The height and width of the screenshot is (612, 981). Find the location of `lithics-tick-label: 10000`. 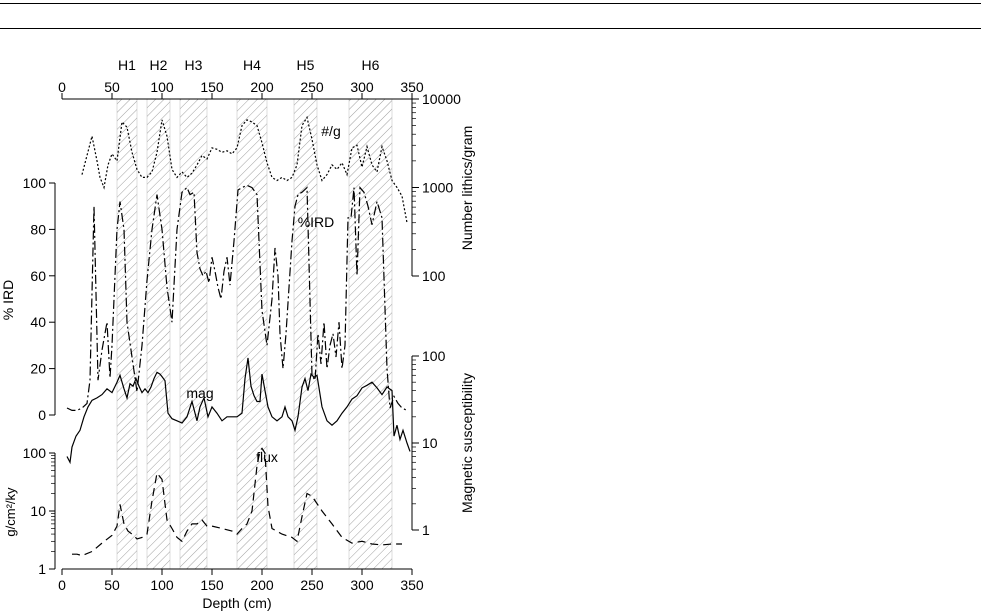

lithics-tick-label: 10000 is located at coordinates (441, 99).